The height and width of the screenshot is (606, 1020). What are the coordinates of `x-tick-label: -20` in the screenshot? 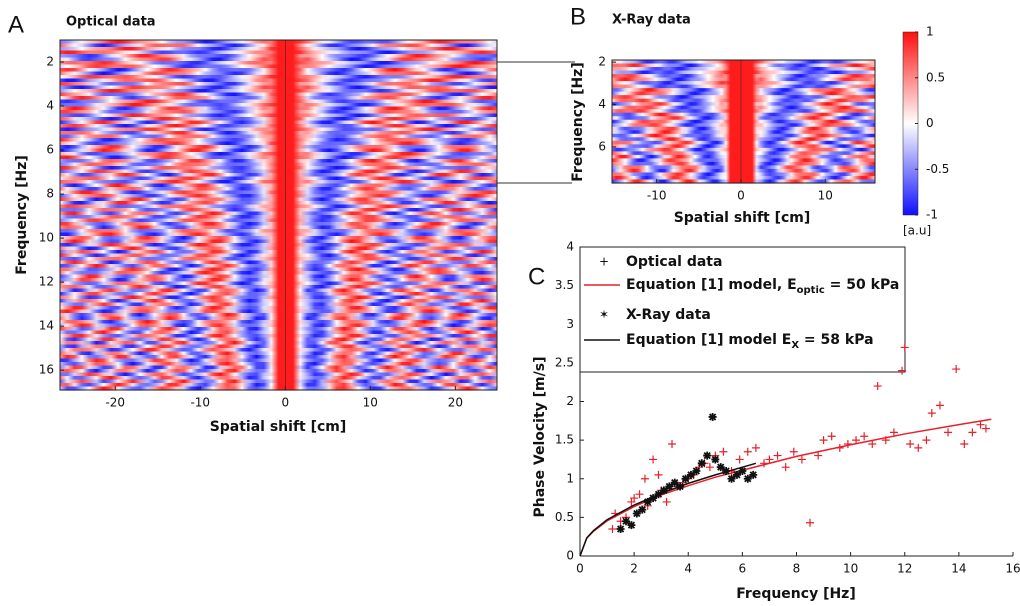 It's located at (115, 403).